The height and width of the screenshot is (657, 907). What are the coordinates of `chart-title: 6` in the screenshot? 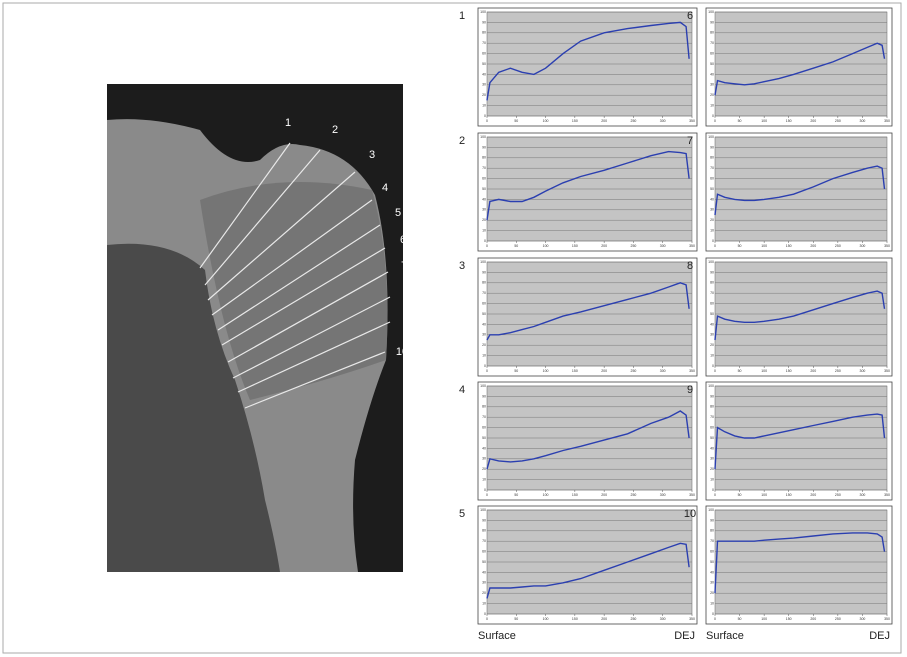 It's located at (690, 16).